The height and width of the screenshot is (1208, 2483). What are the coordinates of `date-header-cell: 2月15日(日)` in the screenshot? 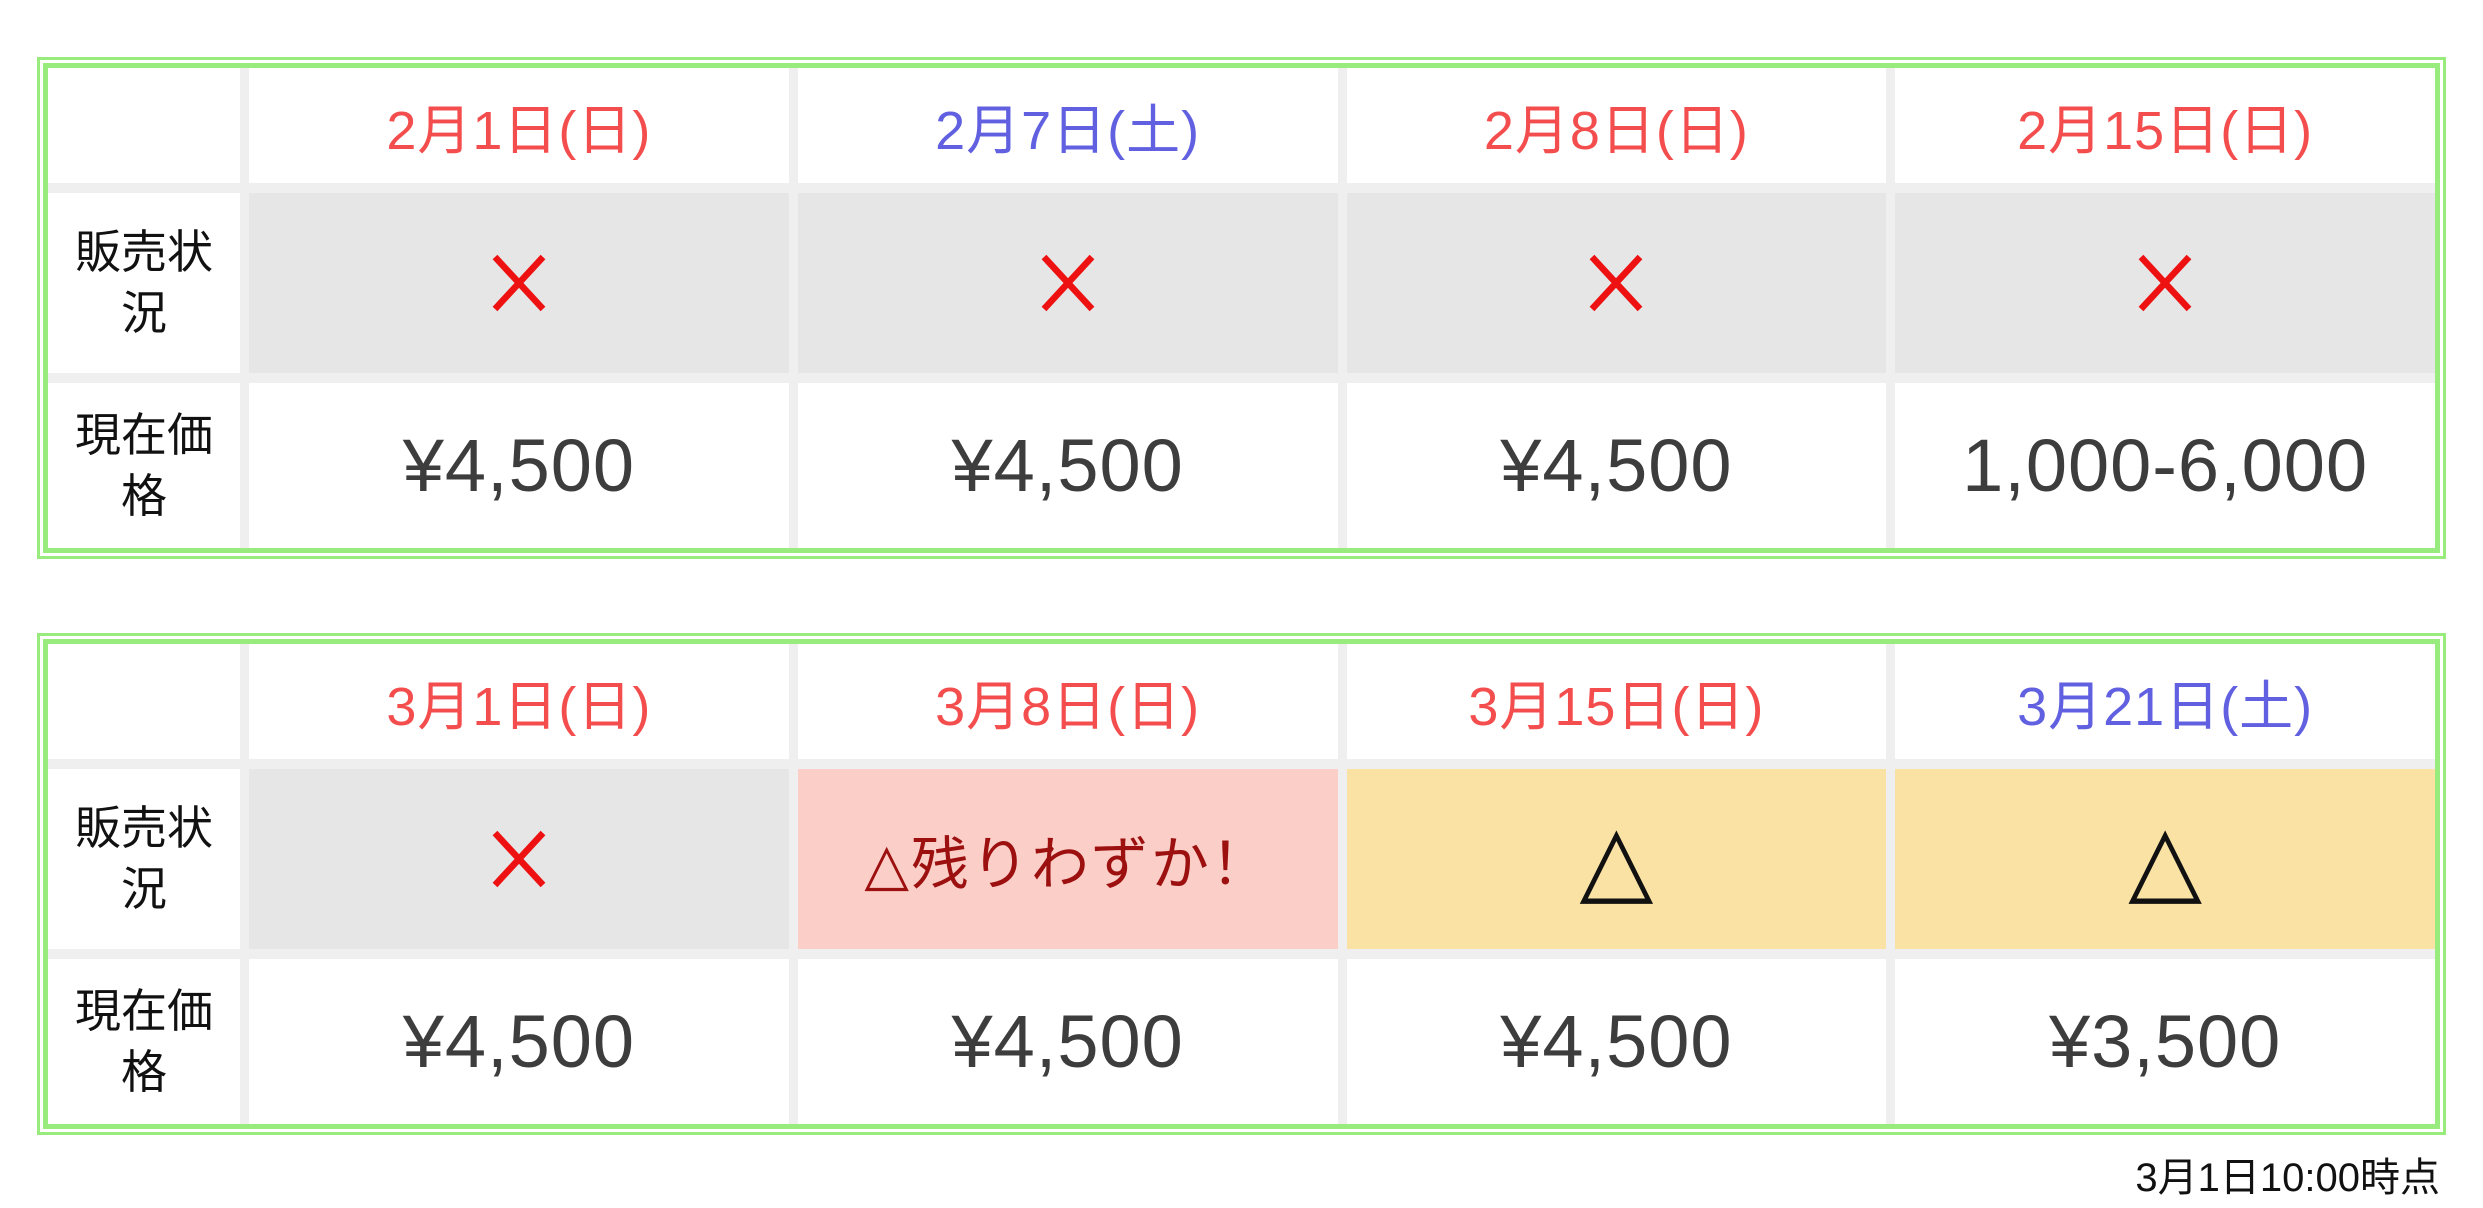 It's located at (2165, 125).